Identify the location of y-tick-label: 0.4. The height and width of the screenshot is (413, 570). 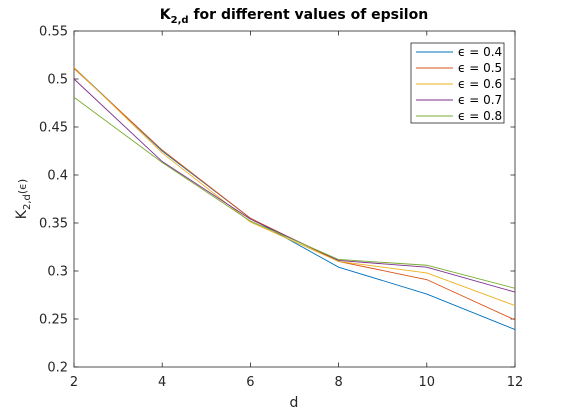
(57, 176).